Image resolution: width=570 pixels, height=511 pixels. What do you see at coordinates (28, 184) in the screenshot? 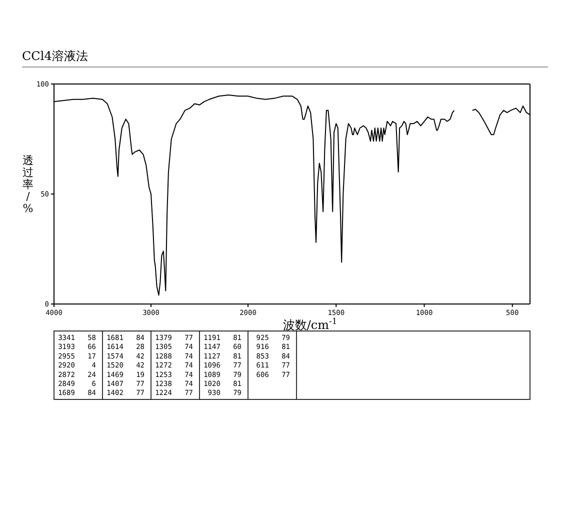
I see `y-axis-title: 透过率/%` at bounding box center [28, 184].